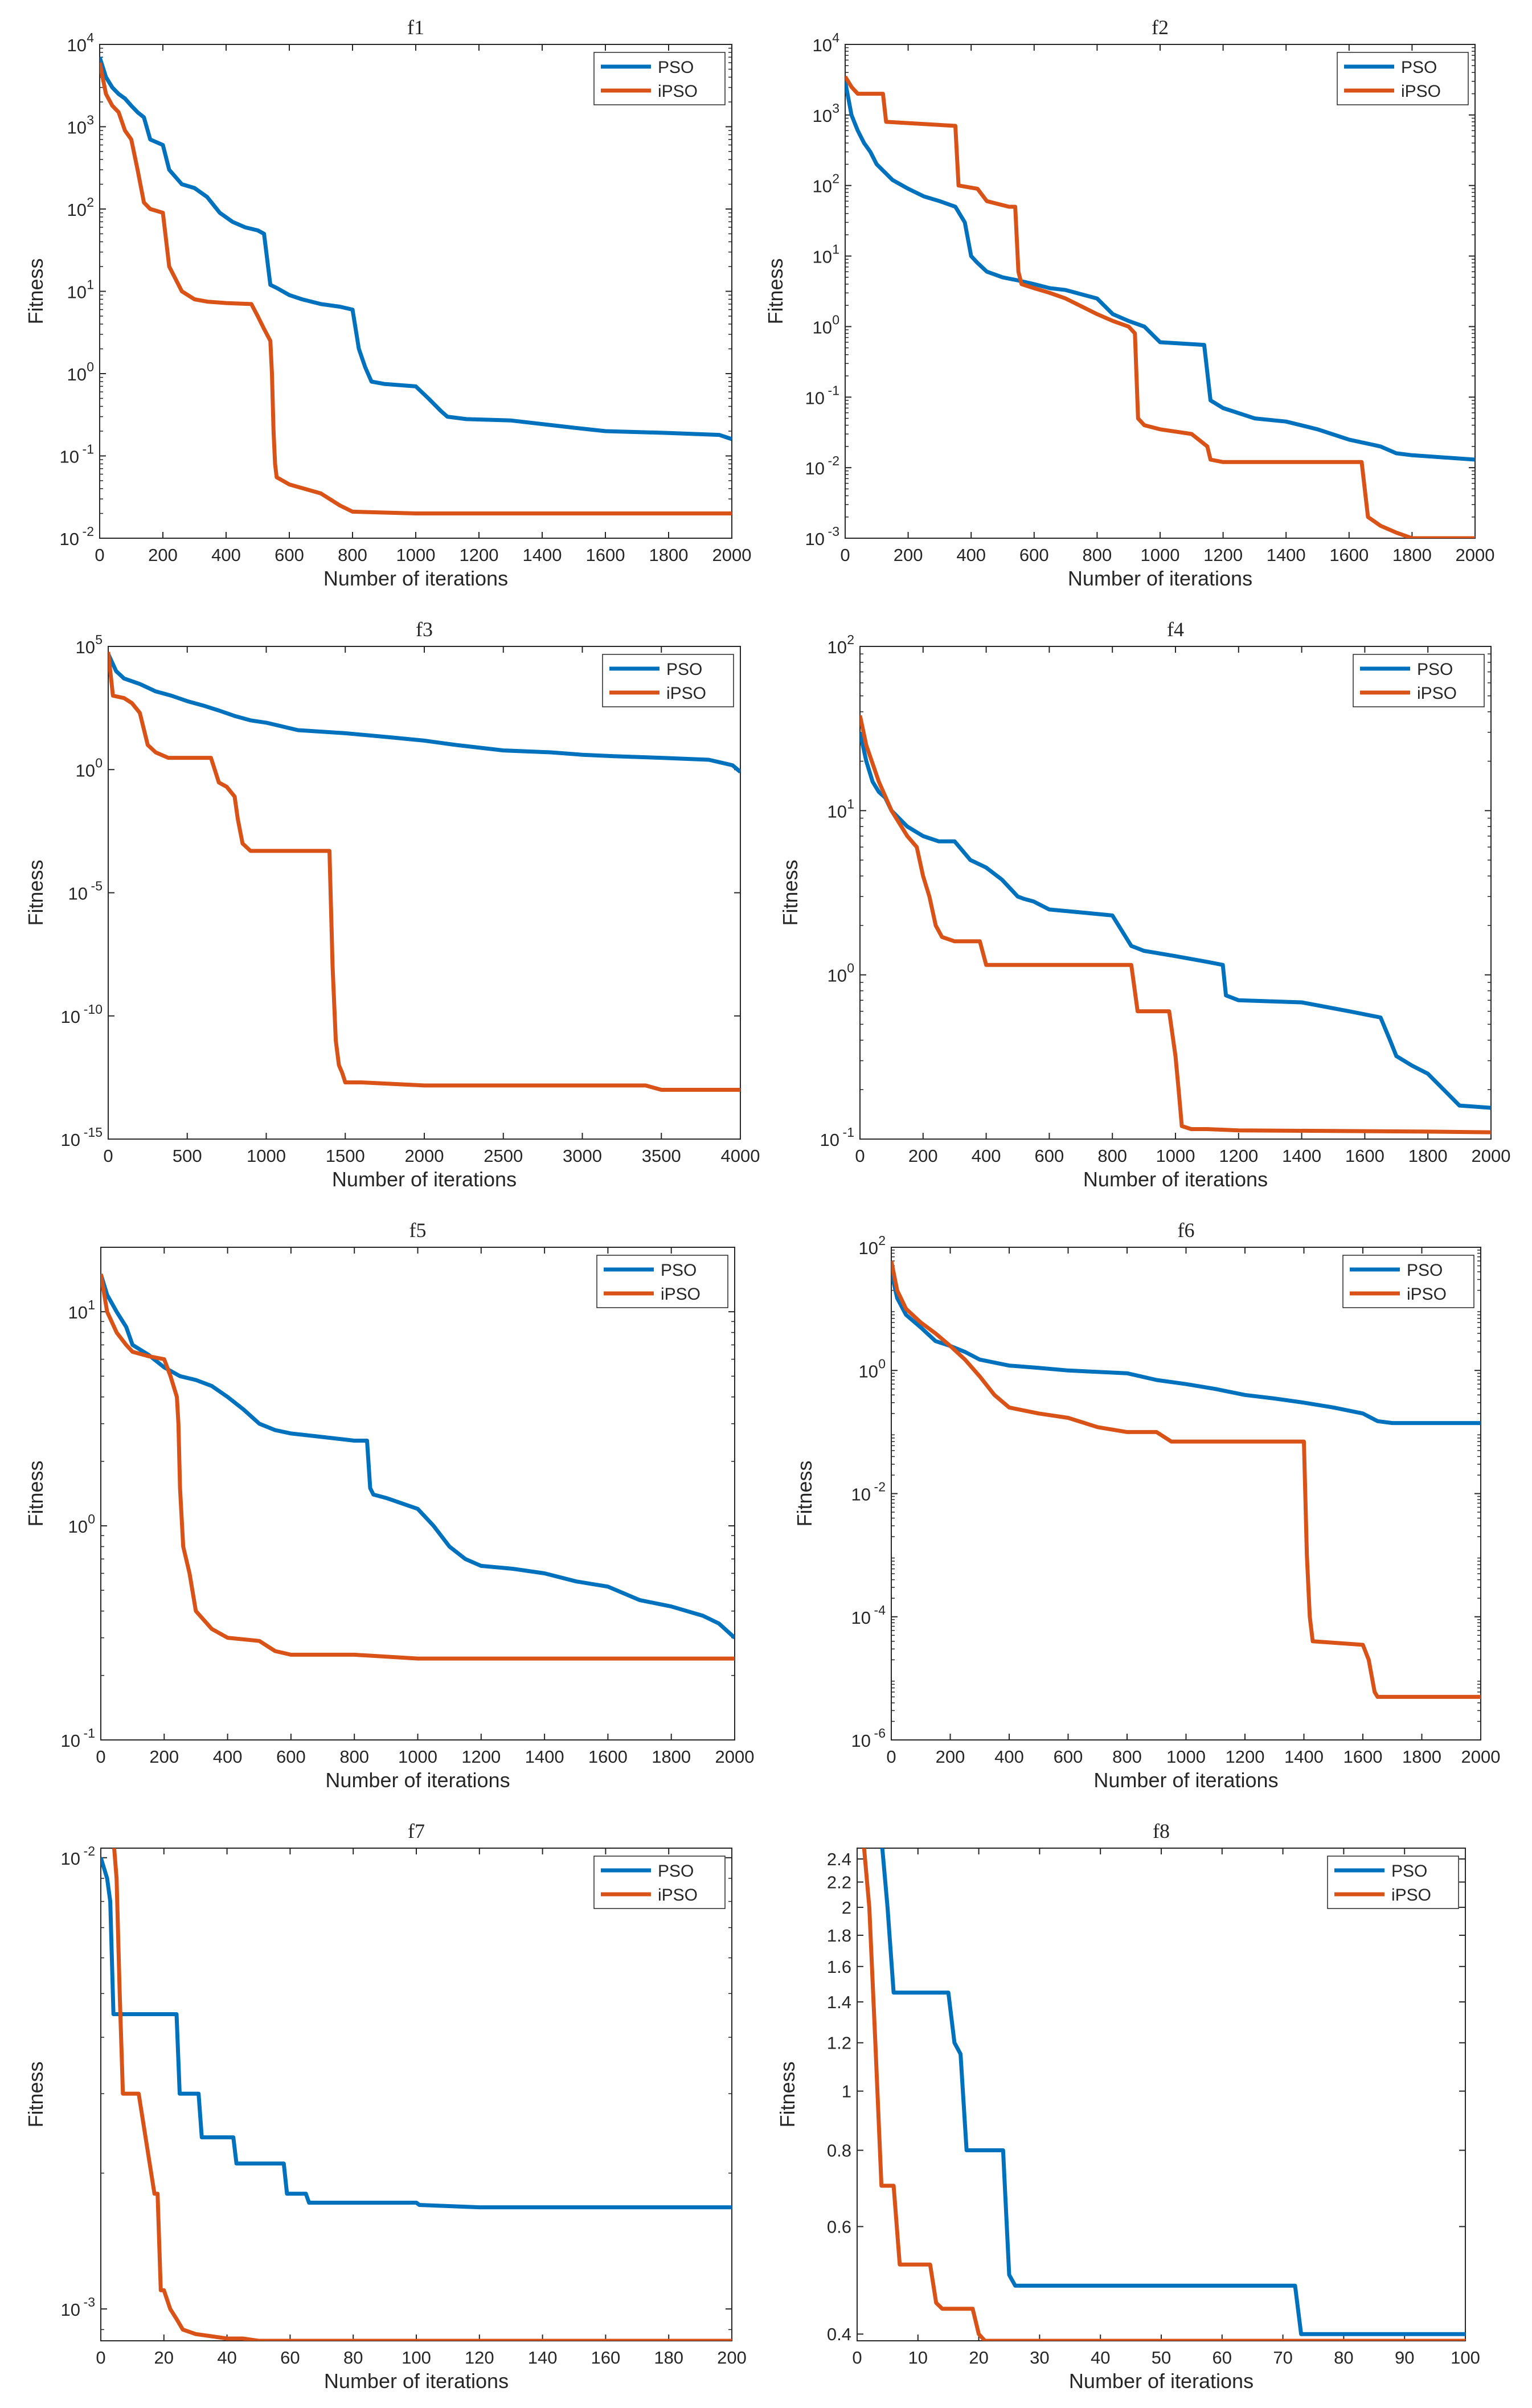  Describe the element at coordinates (880, 1733) in the screenshot. I see `y-tick-exponent: -6` at that location.